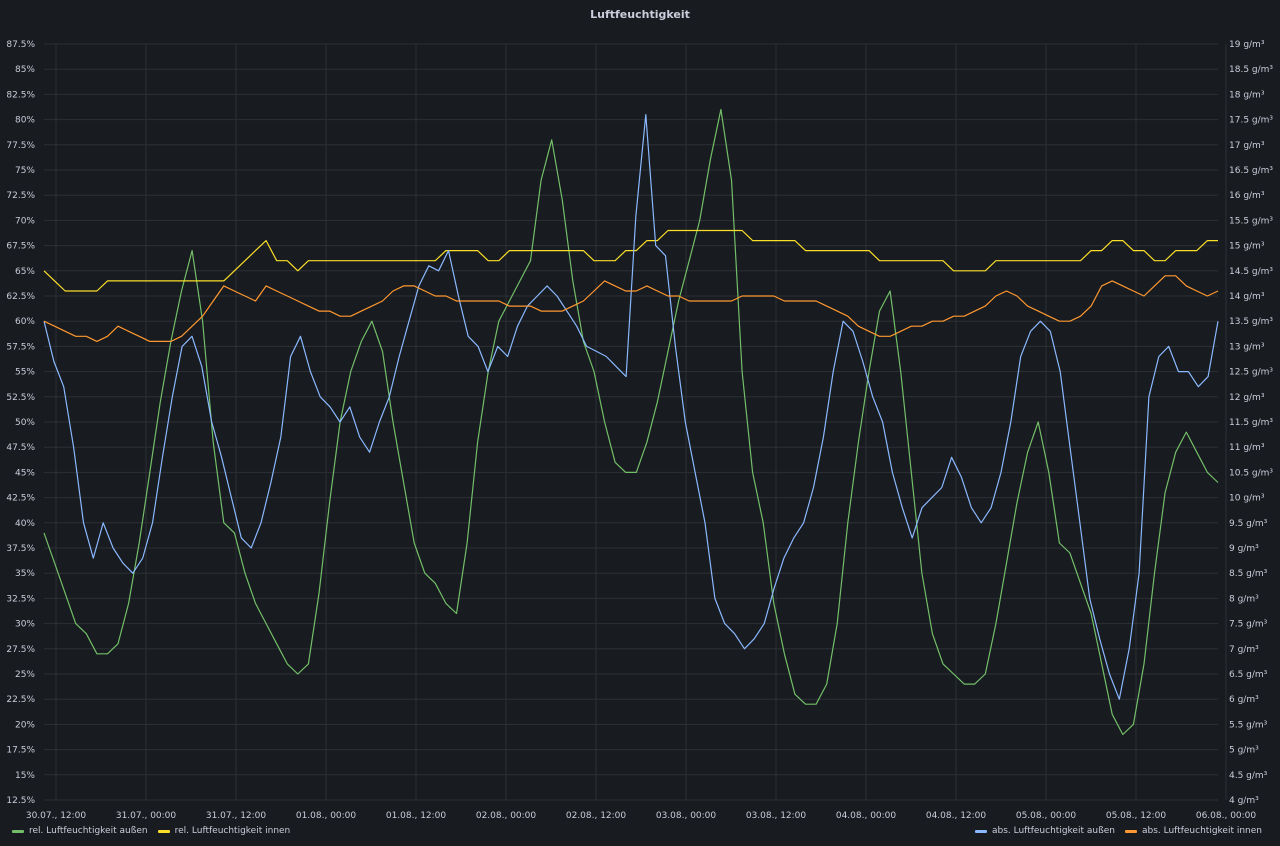 This screenshot has width=1280, height=846. Describe the element at coordinates (232, 831) in the screenshot. I see `legend-label: rel. Luftfeuchtigkeit innen` at that location.